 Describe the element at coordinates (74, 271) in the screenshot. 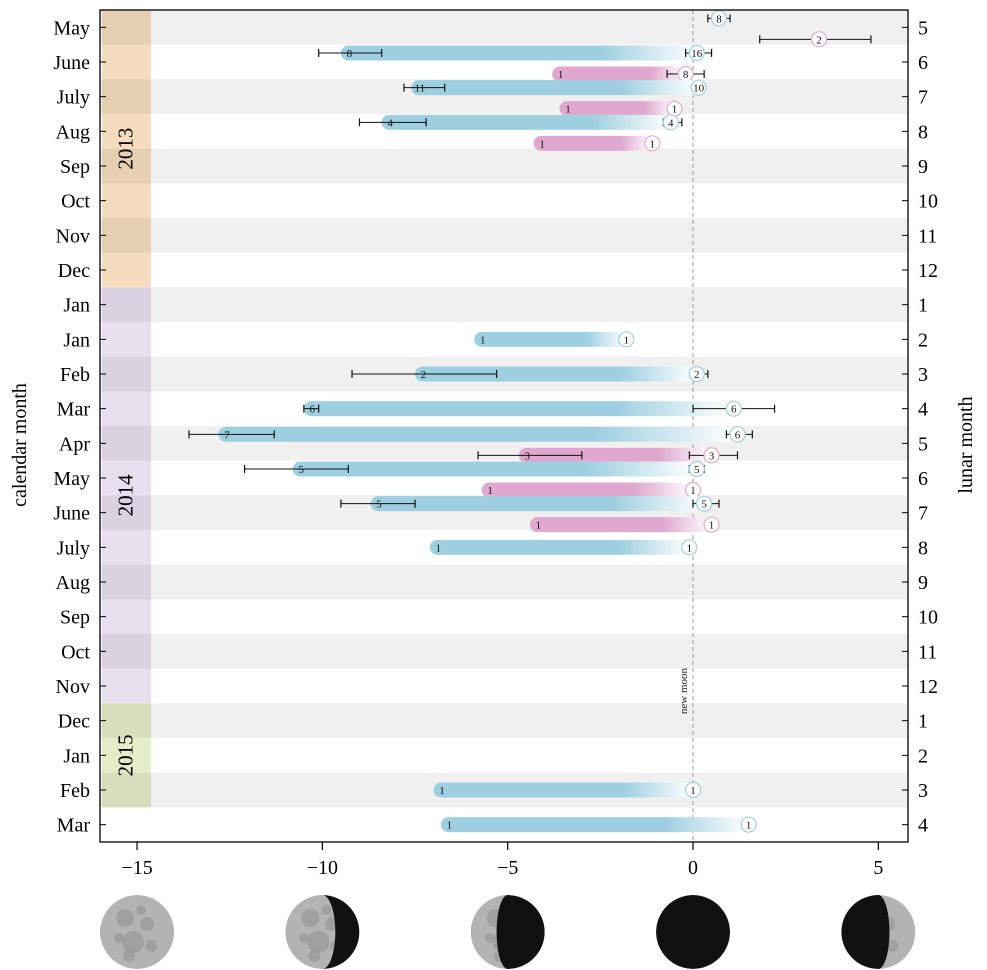

I see `calendar-month-label: Dec` at that location.